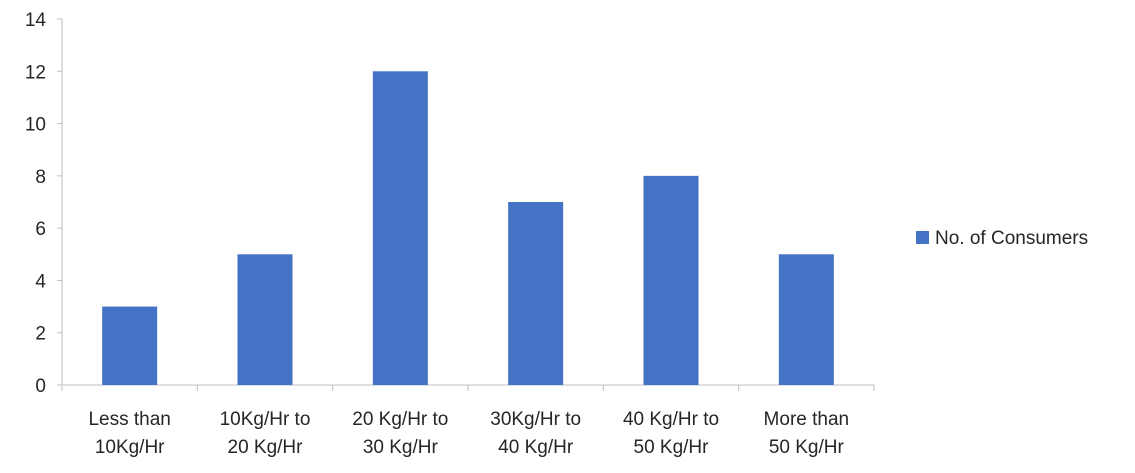 The width and height of the screenshot is (1135, 473). What do you see at coordinates (35, 72) in the screenshot?
I see `y-tick-label: 12` at bounding box center [35, 72].